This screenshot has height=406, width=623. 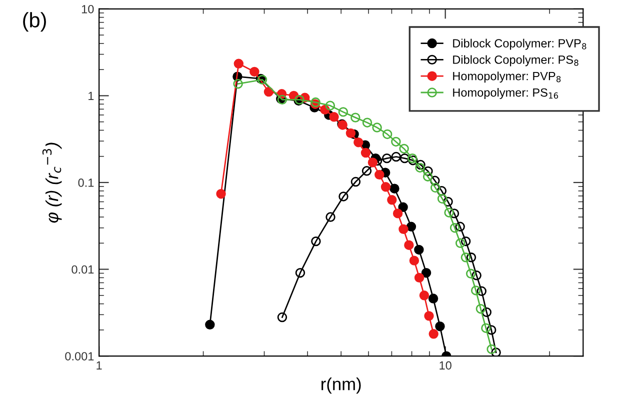 I want to click on text: (b), so click(x=34, y=22).